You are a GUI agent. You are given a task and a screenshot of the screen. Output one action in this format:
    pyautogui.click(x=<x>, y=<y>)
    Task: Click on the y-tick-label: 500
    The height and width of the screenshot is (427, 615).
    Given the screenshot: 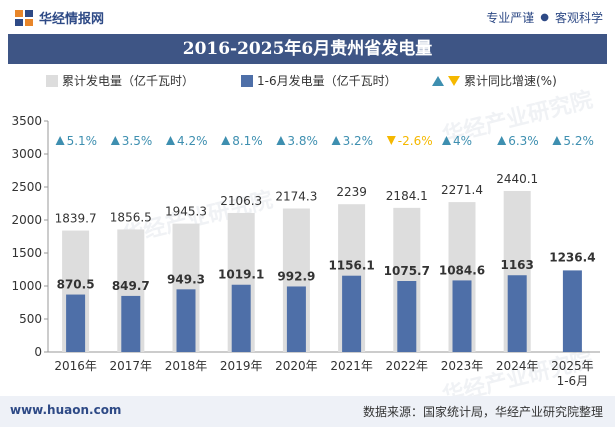 What is the action you would take?
    pyautogui.click(x=30, y=319)
    